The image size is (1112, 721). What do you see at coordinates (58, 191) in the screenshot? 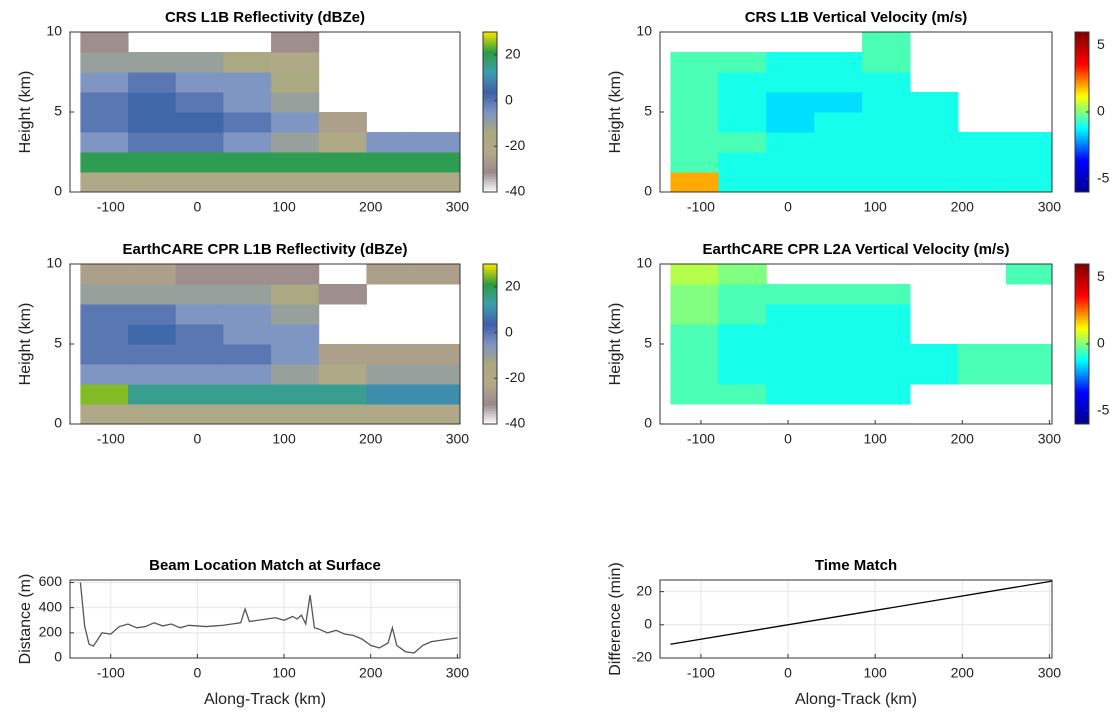
I see `y-tick-label: 0` at bounding box center [58, 191].